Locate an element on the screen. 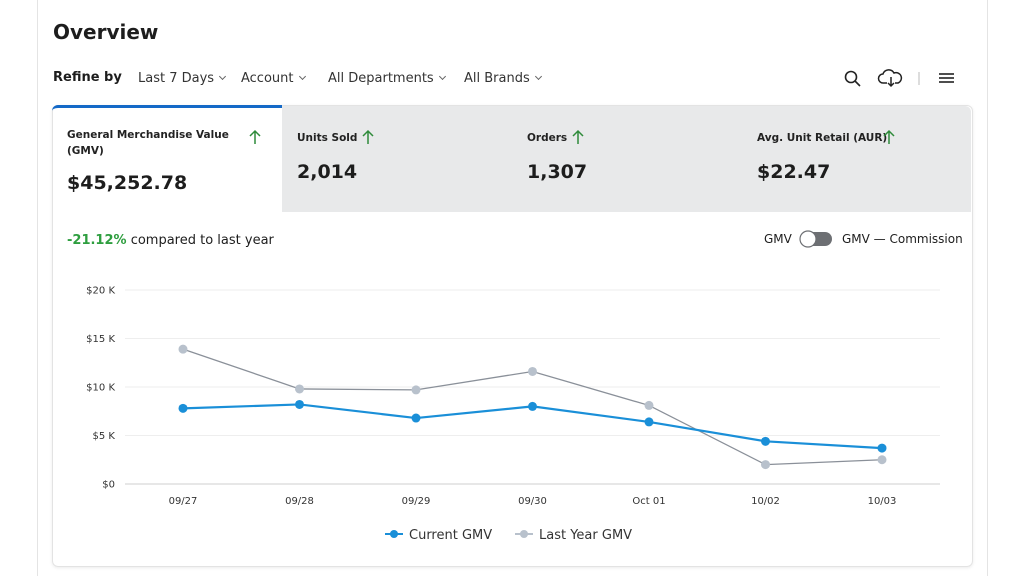  metric-value: $45,252.78 is located at coordinates (127, 183).